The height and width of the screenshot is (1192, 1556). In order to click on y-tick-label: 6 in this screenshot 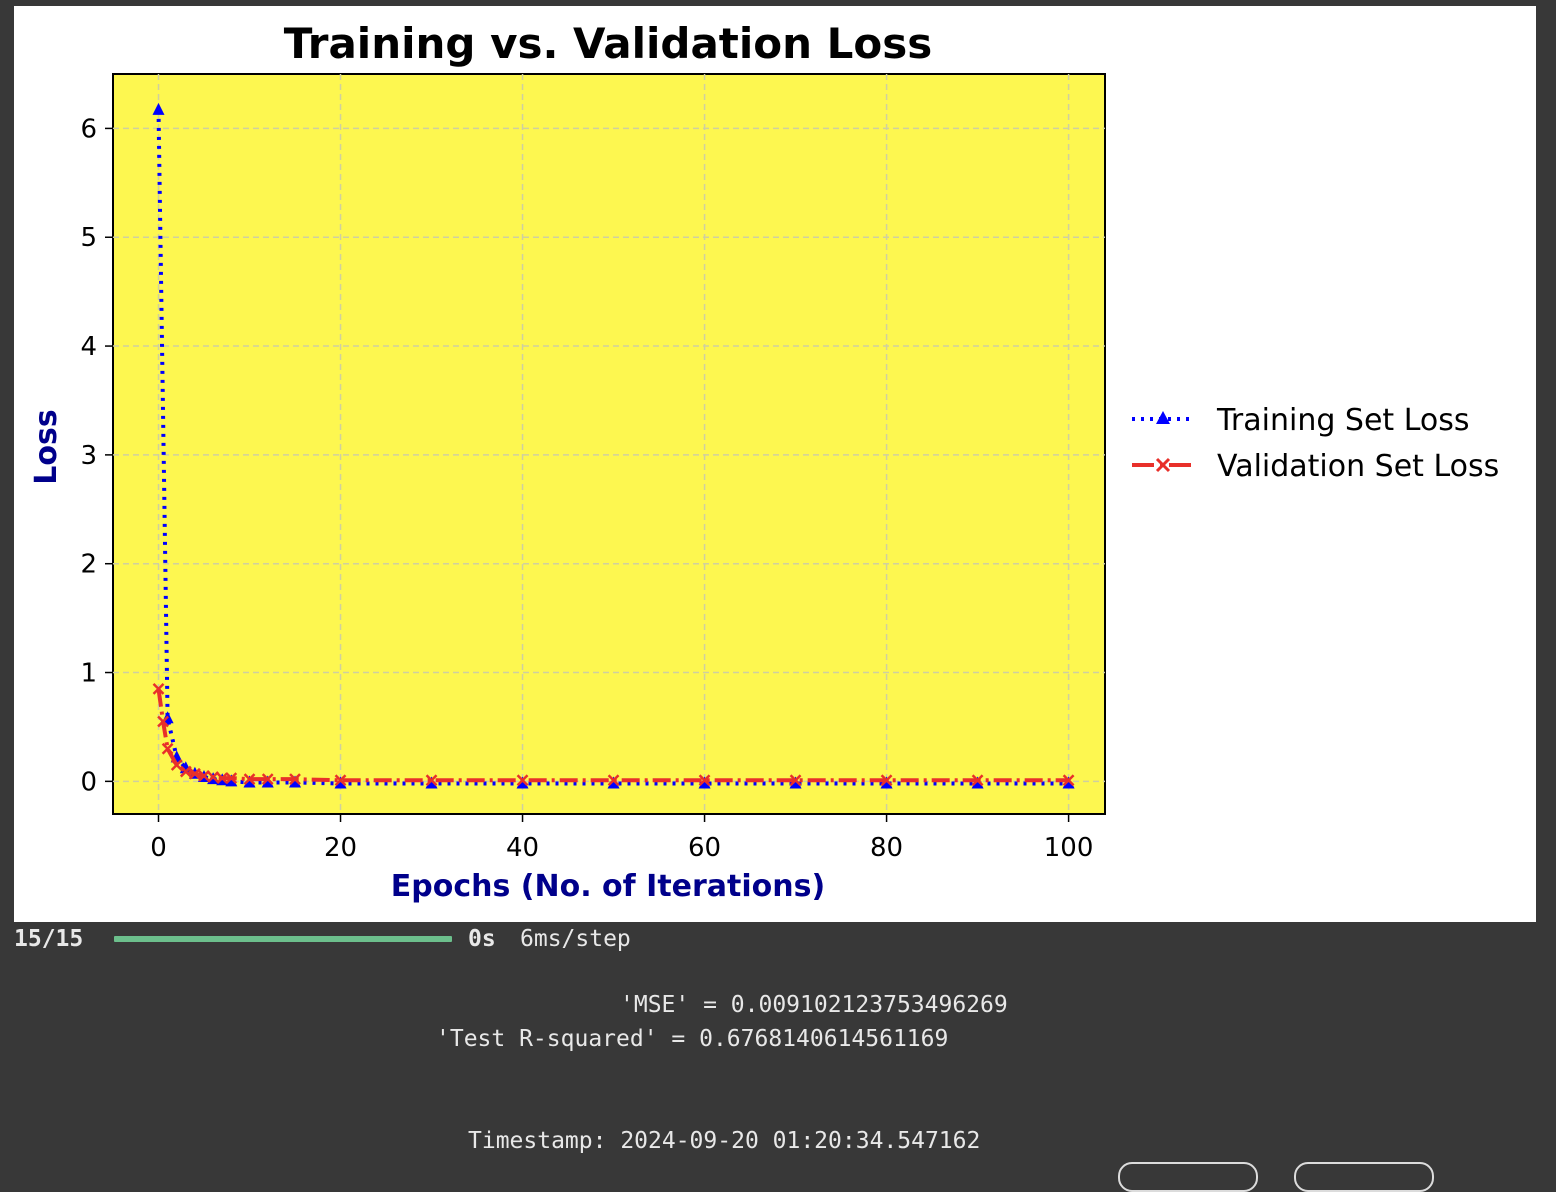, I will do `click(88, 129)`.